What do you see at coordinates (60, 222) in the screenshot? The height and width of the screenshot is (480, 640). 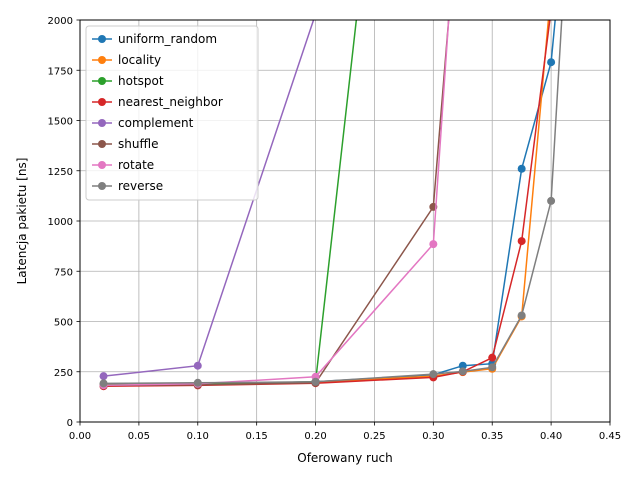 I see `y-tick-label: 1000` at bounding box center [60, 222].